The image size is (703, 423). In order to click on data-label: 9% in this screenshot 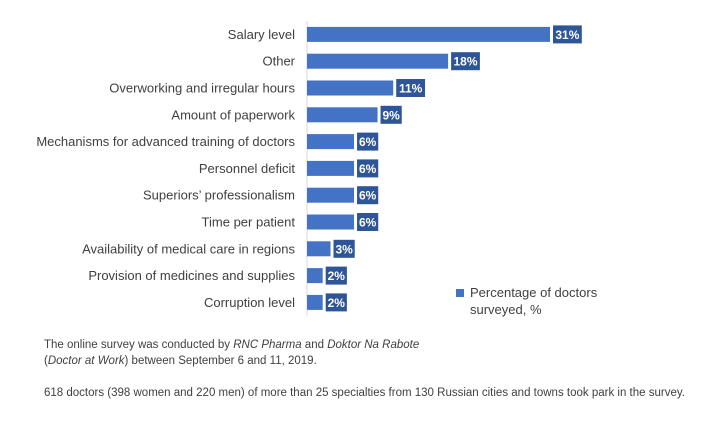, I will do `click(391, 115)`.